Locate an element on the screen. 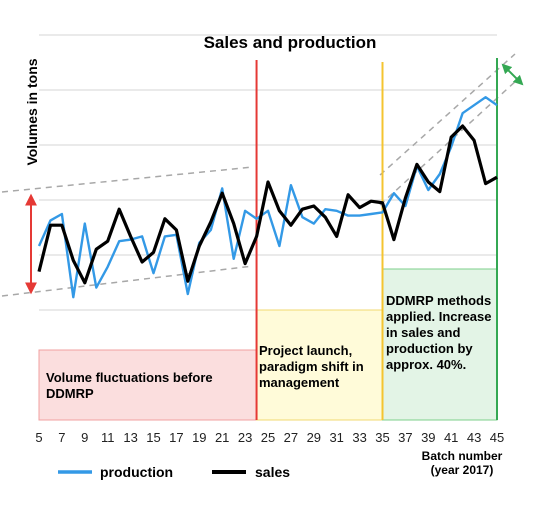 The height and width of the screenshot is (510, 560). legend-sales-label: sales is located at coordinates (272, 472).